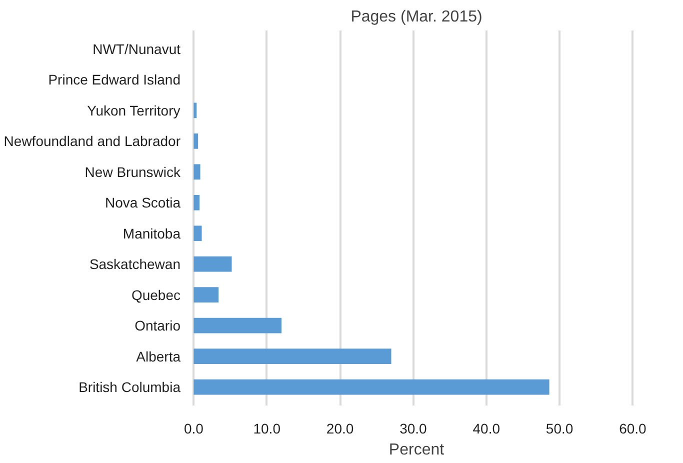 This screenshot has height=463, width=683. Describe the element at coordinates (133, 110) in the screenshot. I see `y-tick-label: Yukon Territory` at that location.